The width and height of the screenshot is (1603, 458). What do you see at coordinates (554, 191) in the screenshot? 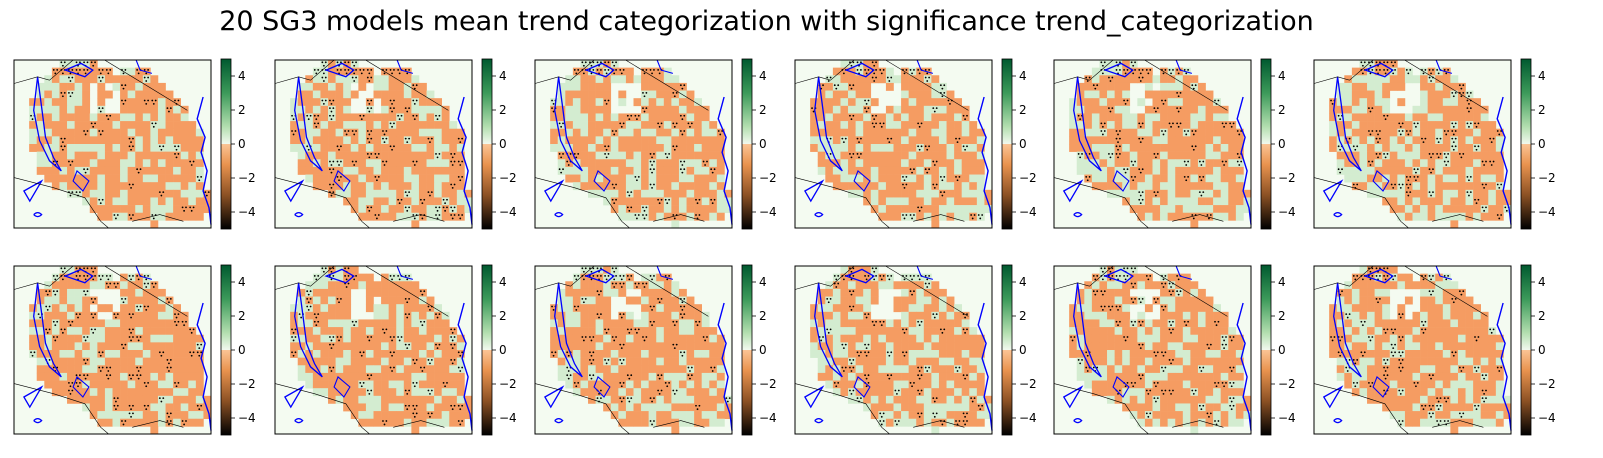
I see `lake-outline` at bounding box center [554, 191].